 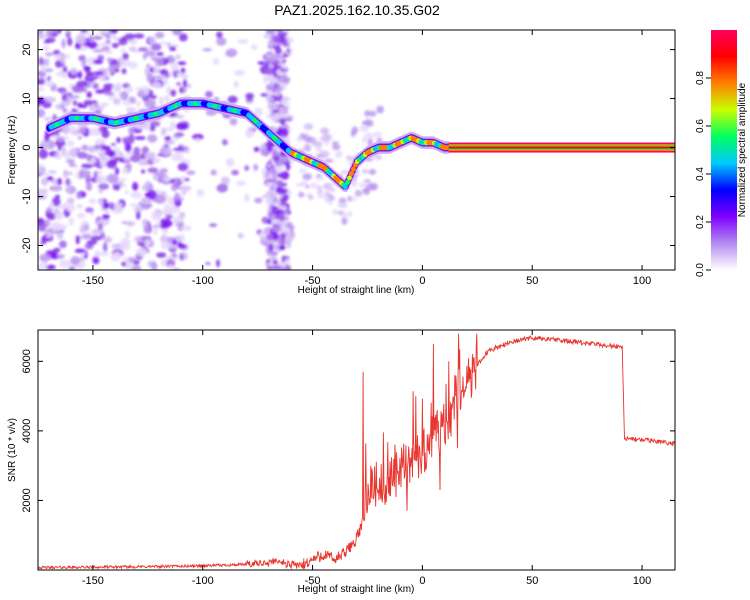 I want to click on colorbar-tick-label: 0.2, so click(x=700, y=222).